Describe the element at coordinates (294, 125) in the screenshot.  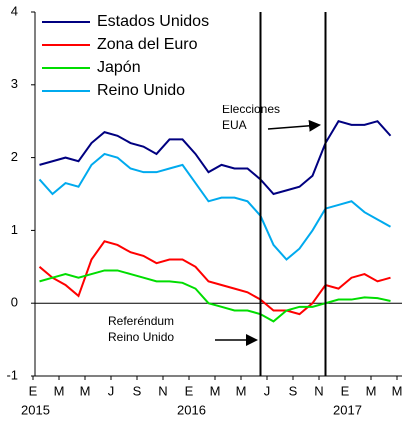
I see `arrow` at that location.